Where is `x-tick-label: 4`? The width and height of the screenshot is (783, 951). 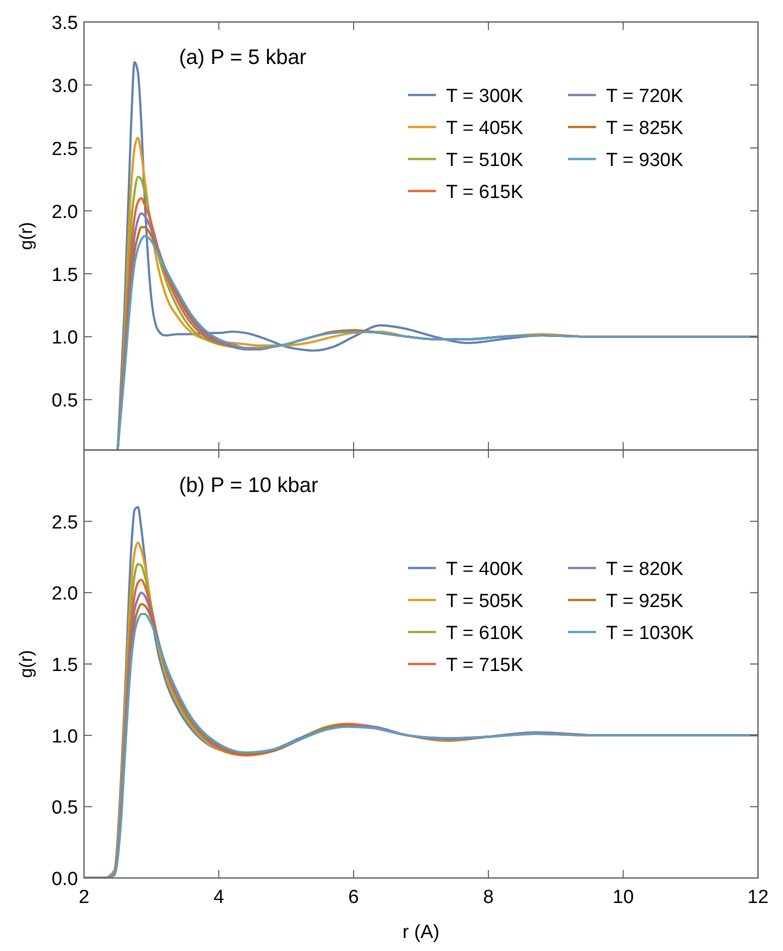 x-tick-label: 4 is located at coordinates (219, 897).